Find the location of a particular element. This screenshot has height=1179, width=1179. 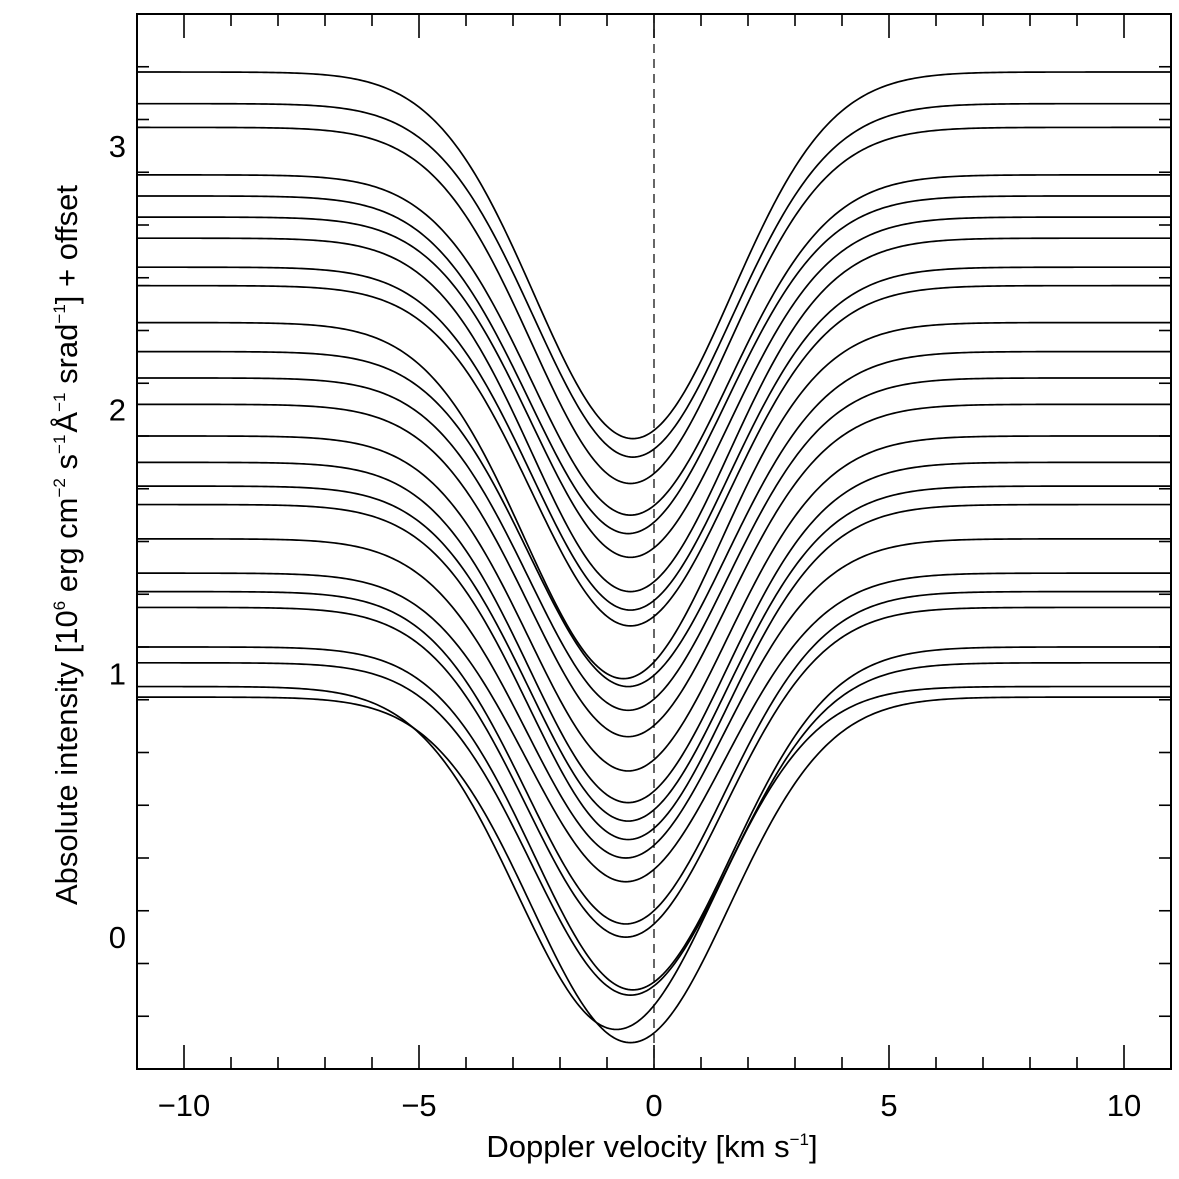

y-tick-label: 2 is located at coordinates (117, 410).